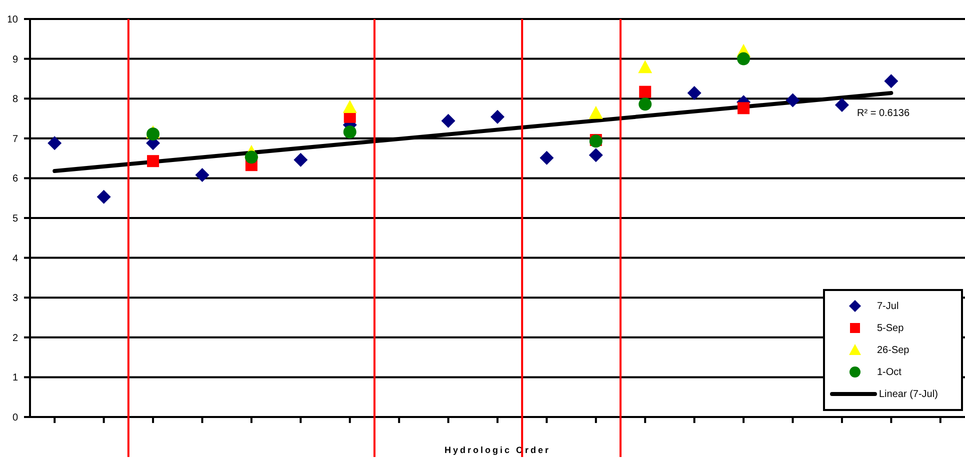  What do you see at coordinates (893, 350) in the screenshot?
I see `legend-label: 26-Sep` at bounding box center [893, 350].